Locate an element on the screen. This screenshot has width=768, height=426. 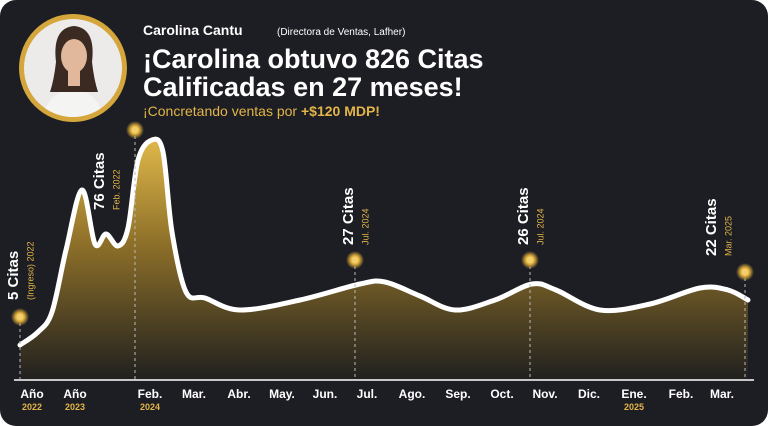
x-label: Oct. is located at coordinates (501, 394).